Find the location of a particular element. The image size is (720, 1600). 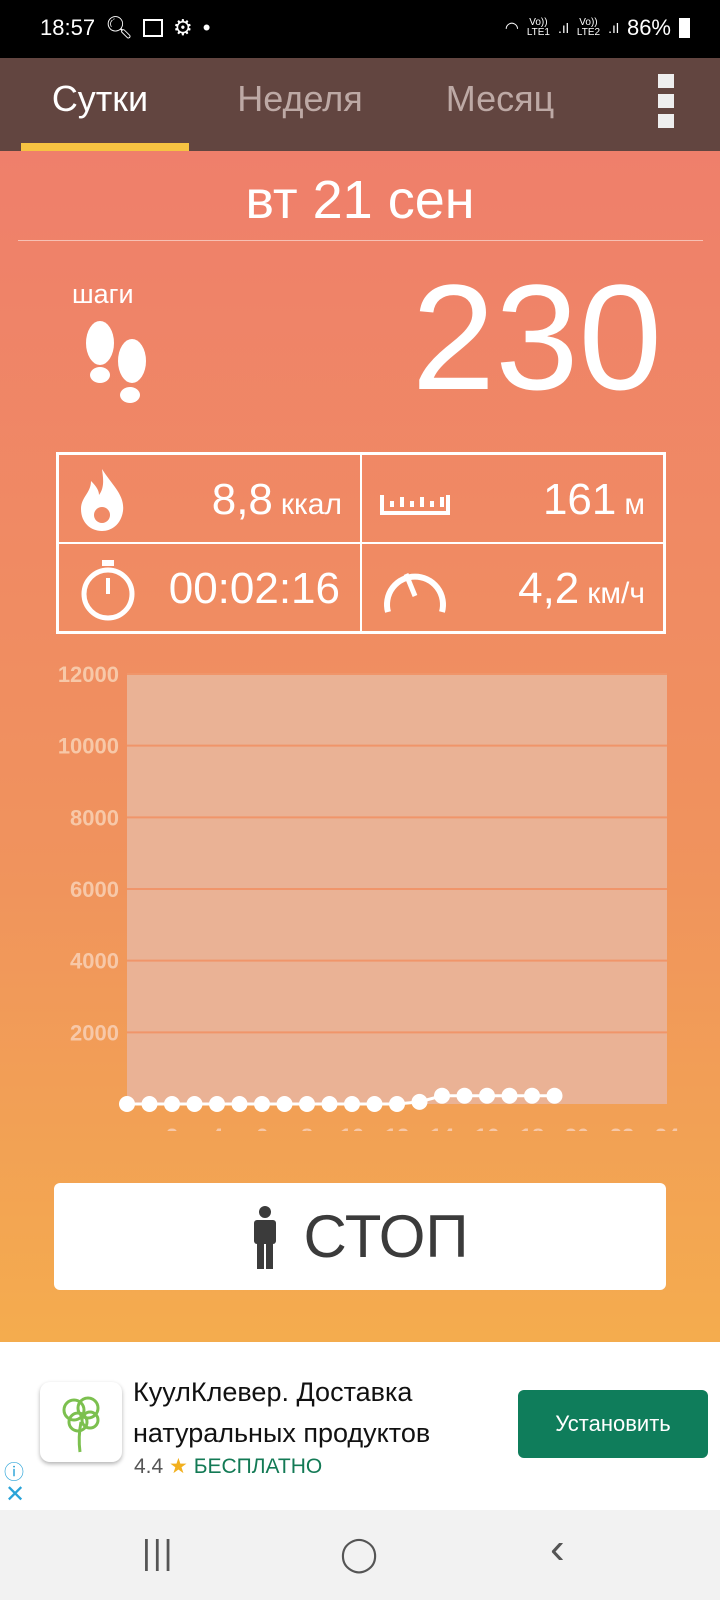

ad-app-icon is located at coordinates (81, 1422).